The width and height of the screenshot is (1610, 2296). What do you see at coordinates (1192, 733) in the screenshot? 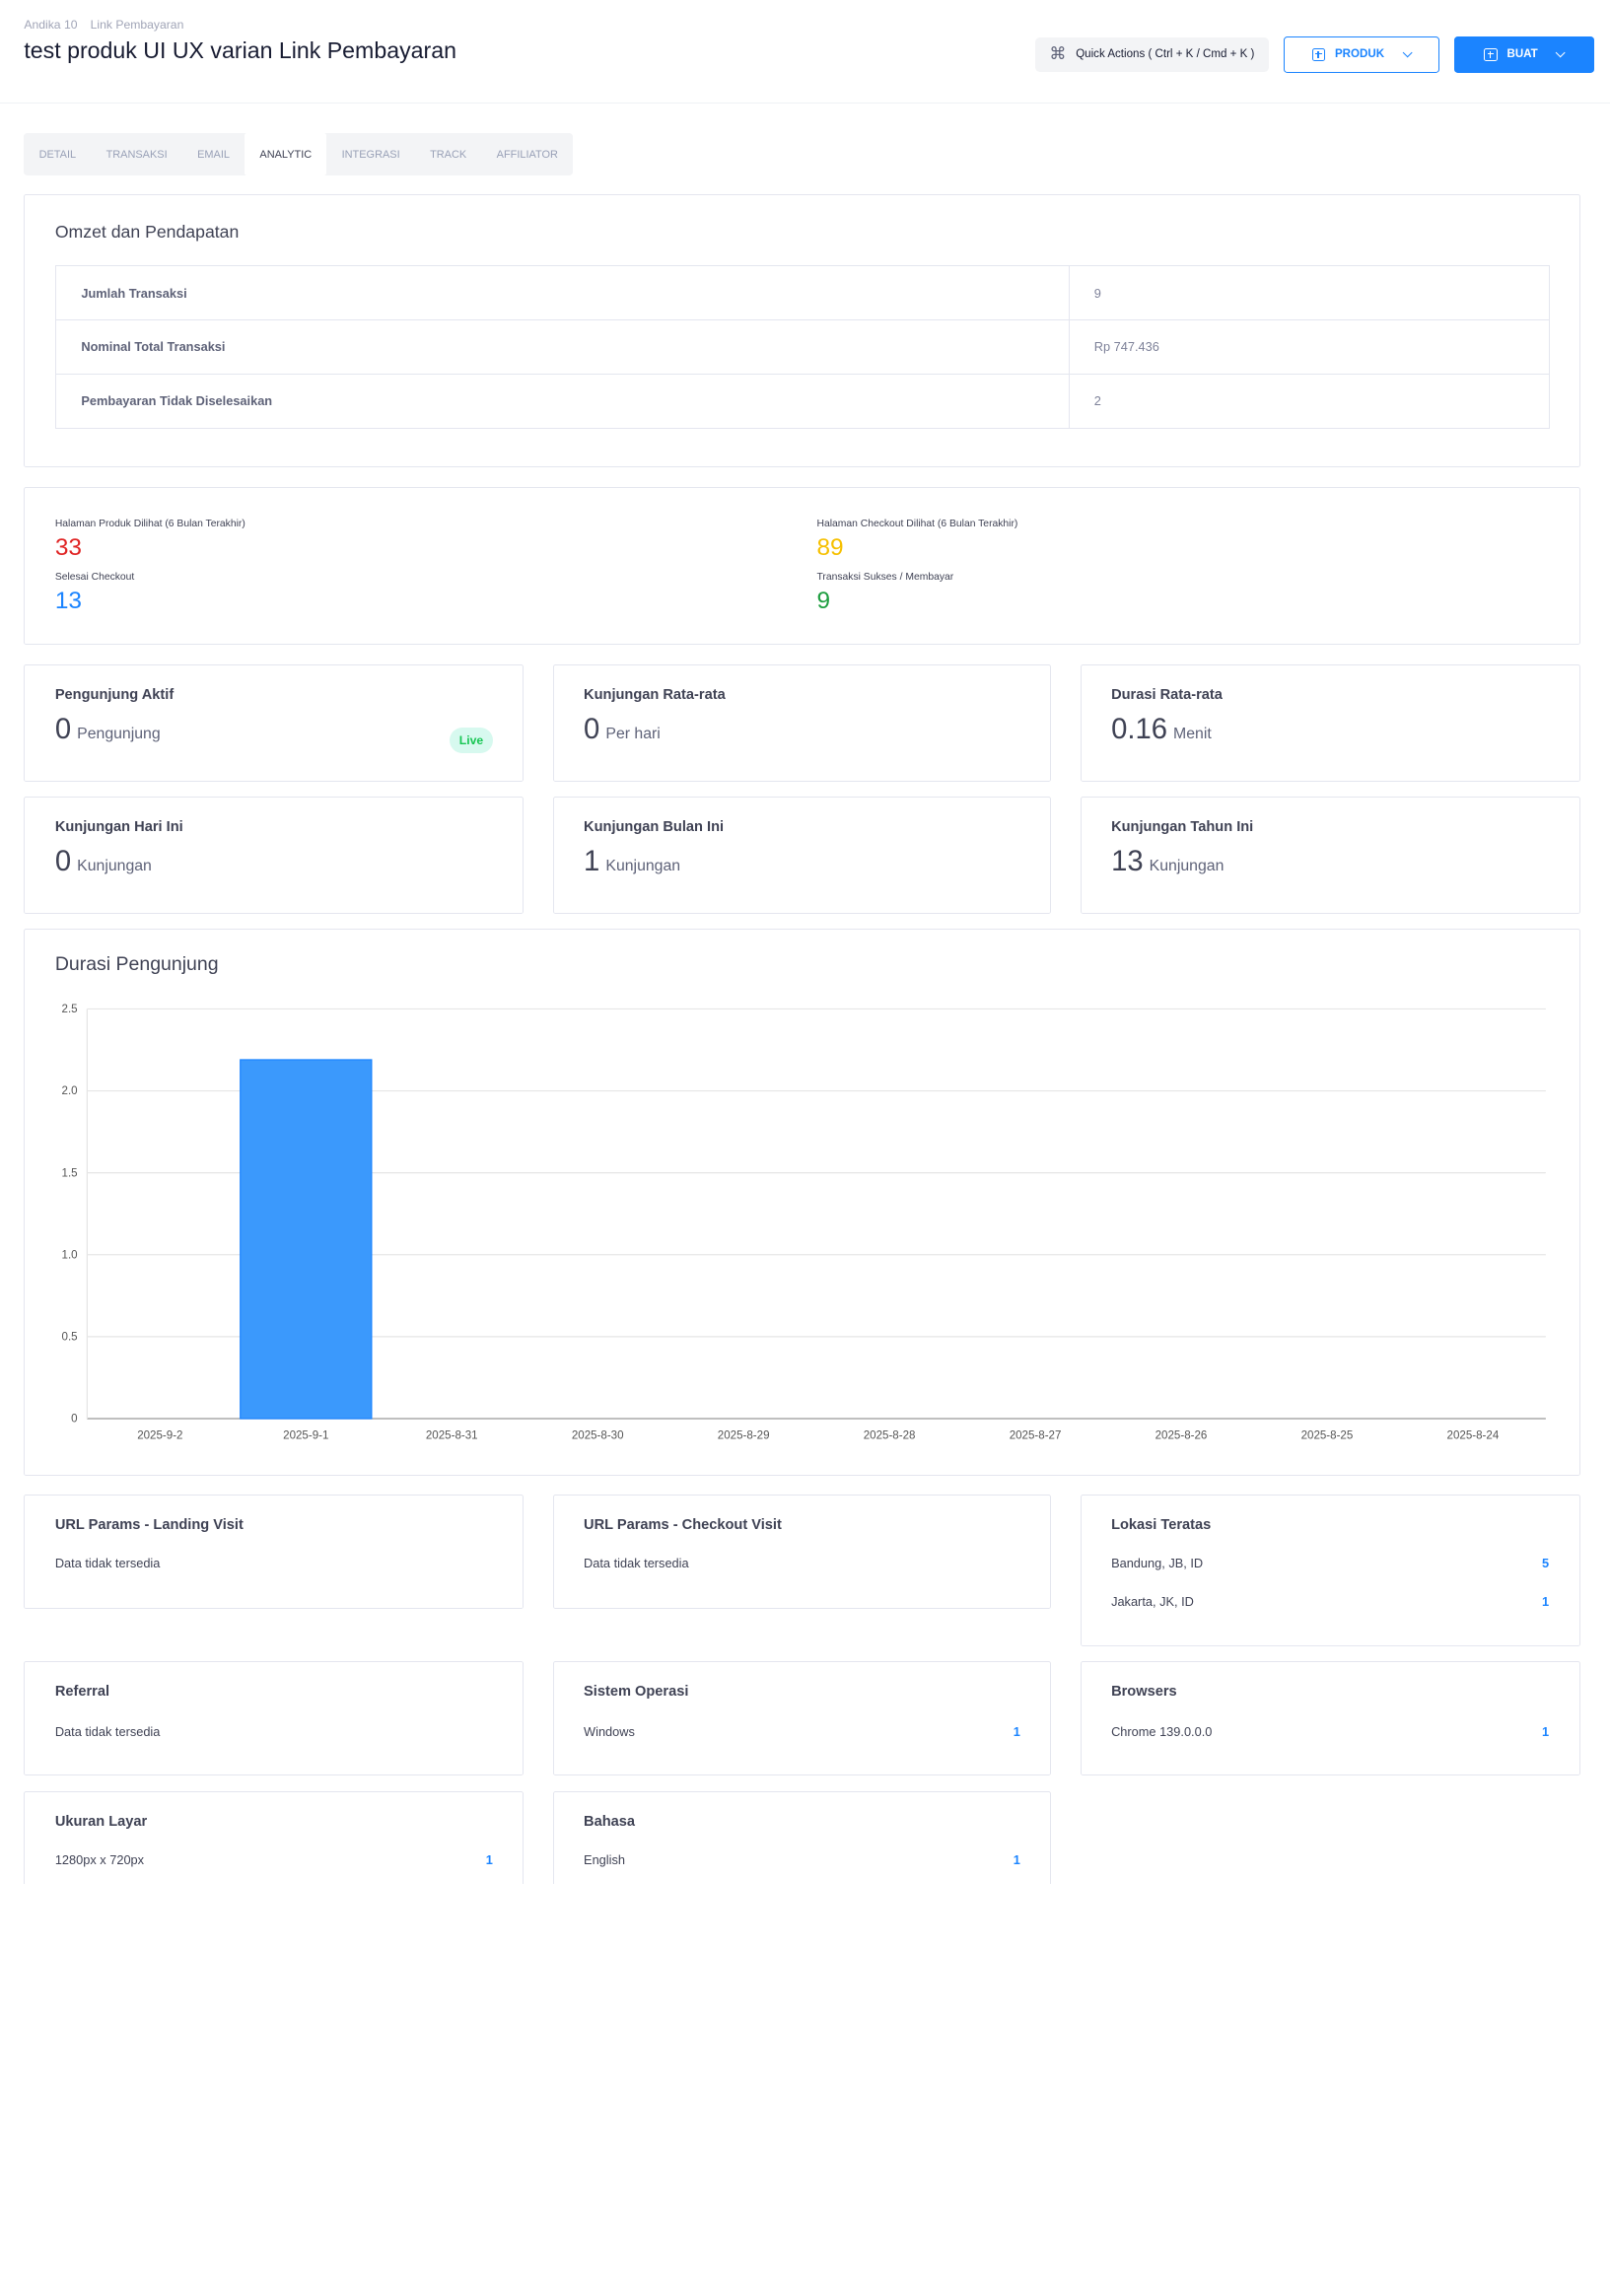
I see `stat-unit: Menit` at bounding box center [1192, 733].